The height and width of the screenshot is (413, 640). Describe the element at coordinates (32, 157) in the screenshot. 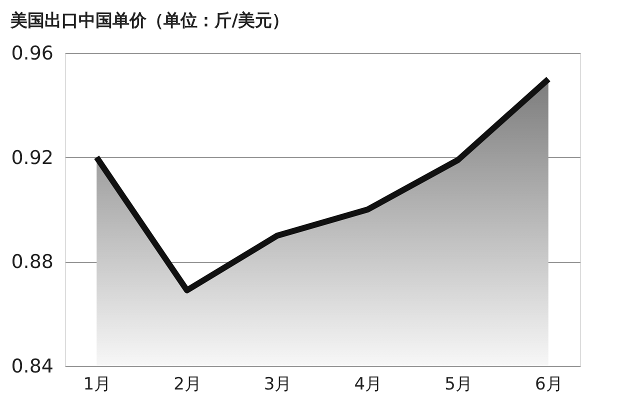

I see `y-tick-label: 0.92` at that location.